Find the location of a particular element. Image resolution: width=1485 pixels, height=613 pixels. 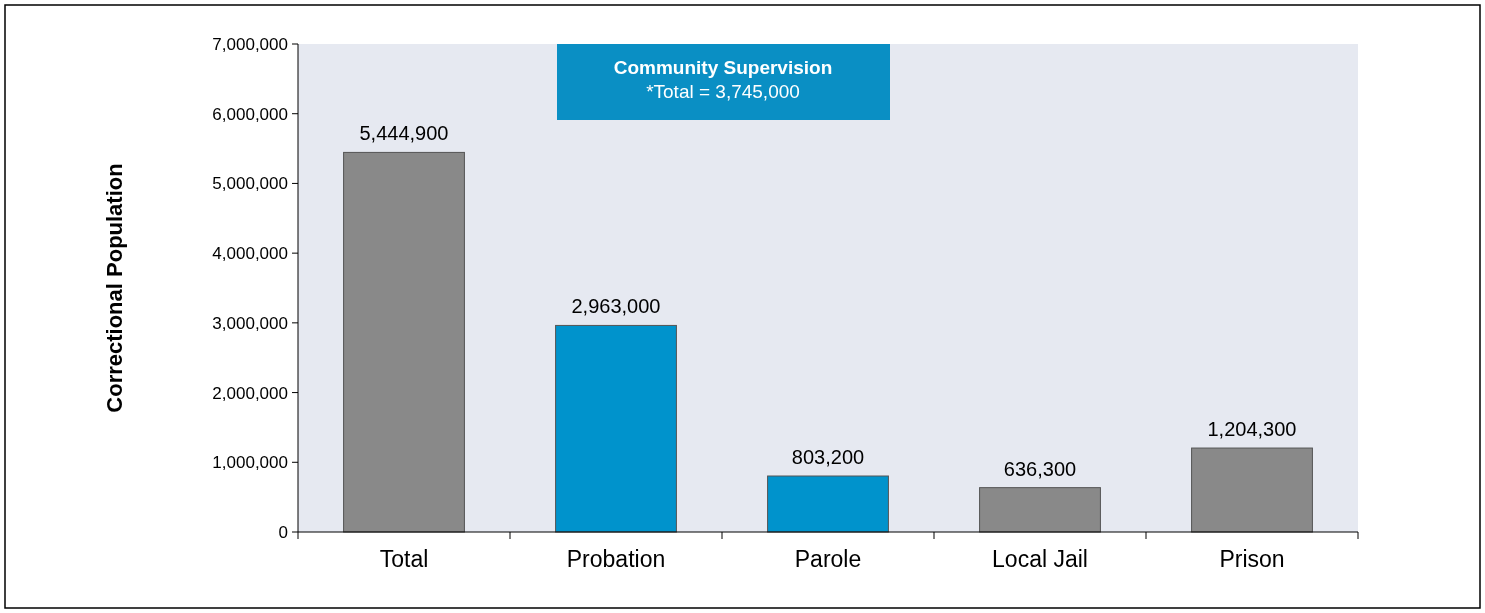

y-tick-label: 6,000,000 is located at coordinates (250, 114).